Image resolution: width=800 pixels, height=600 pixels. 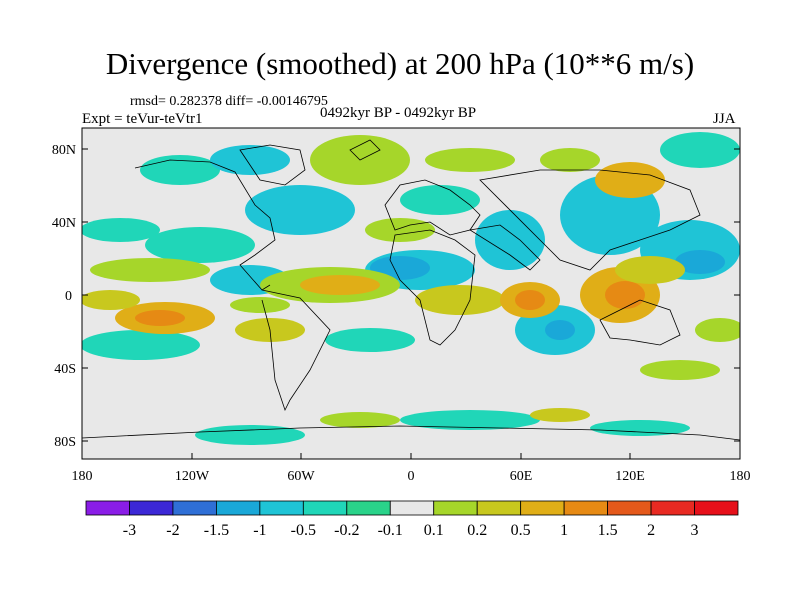 What do you see at coordinates (411, 530) in the screenshot?
I see `colorbar-labels: -3 -2 -1.5 -1 -0.5 -0.2 -0.1 0.1 0.2 0.5 1 1.5 2 3` at bounding box center [411, 530].